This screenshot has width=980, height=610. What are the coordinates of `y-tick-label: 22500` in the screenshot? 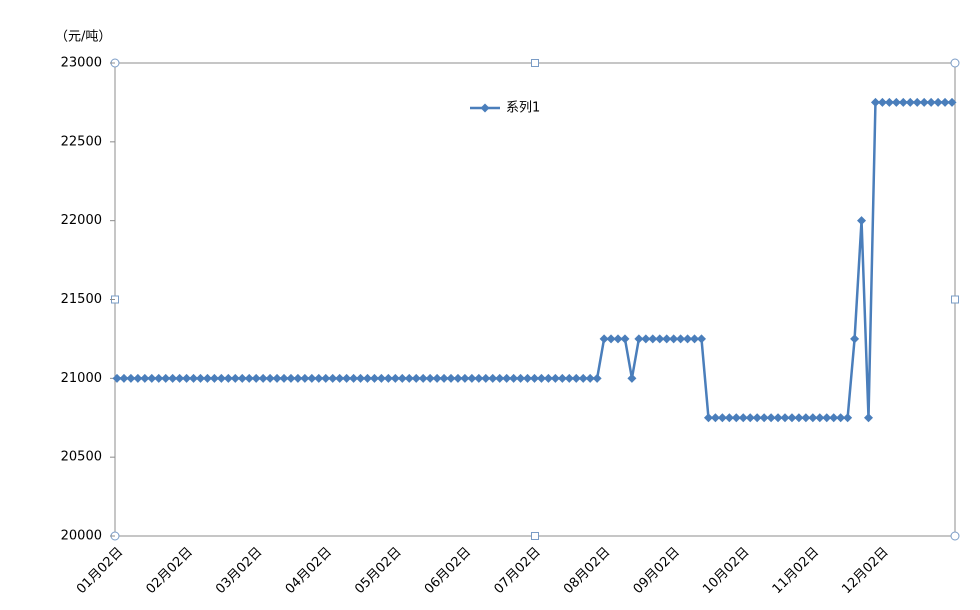 It's located at (81, 141).